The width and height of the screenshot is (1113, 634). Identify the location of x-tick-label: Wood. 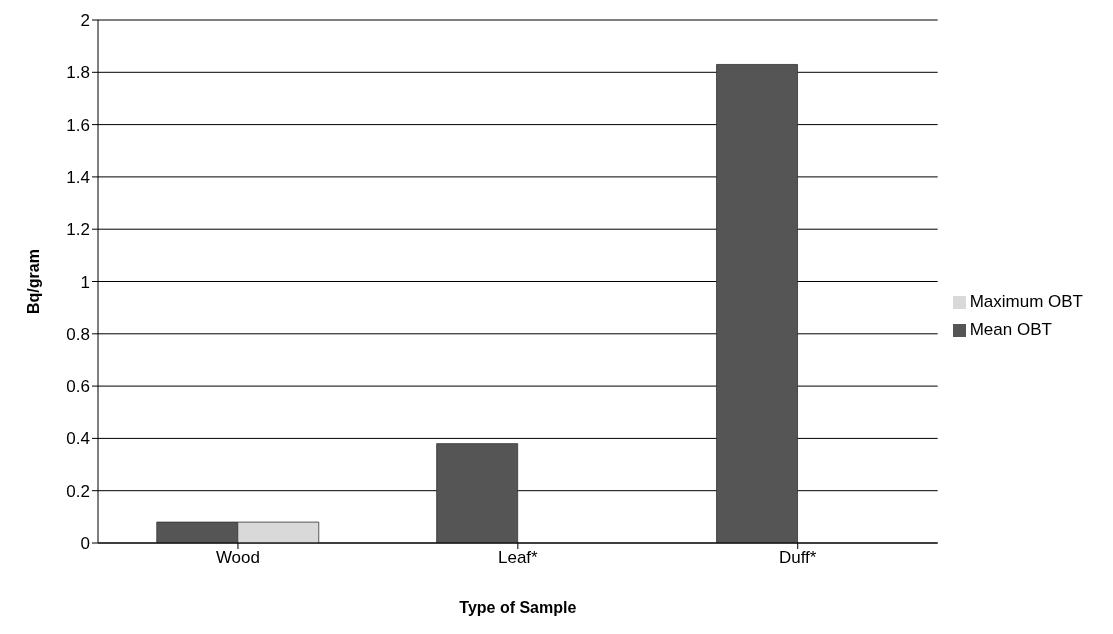
(237, 558).